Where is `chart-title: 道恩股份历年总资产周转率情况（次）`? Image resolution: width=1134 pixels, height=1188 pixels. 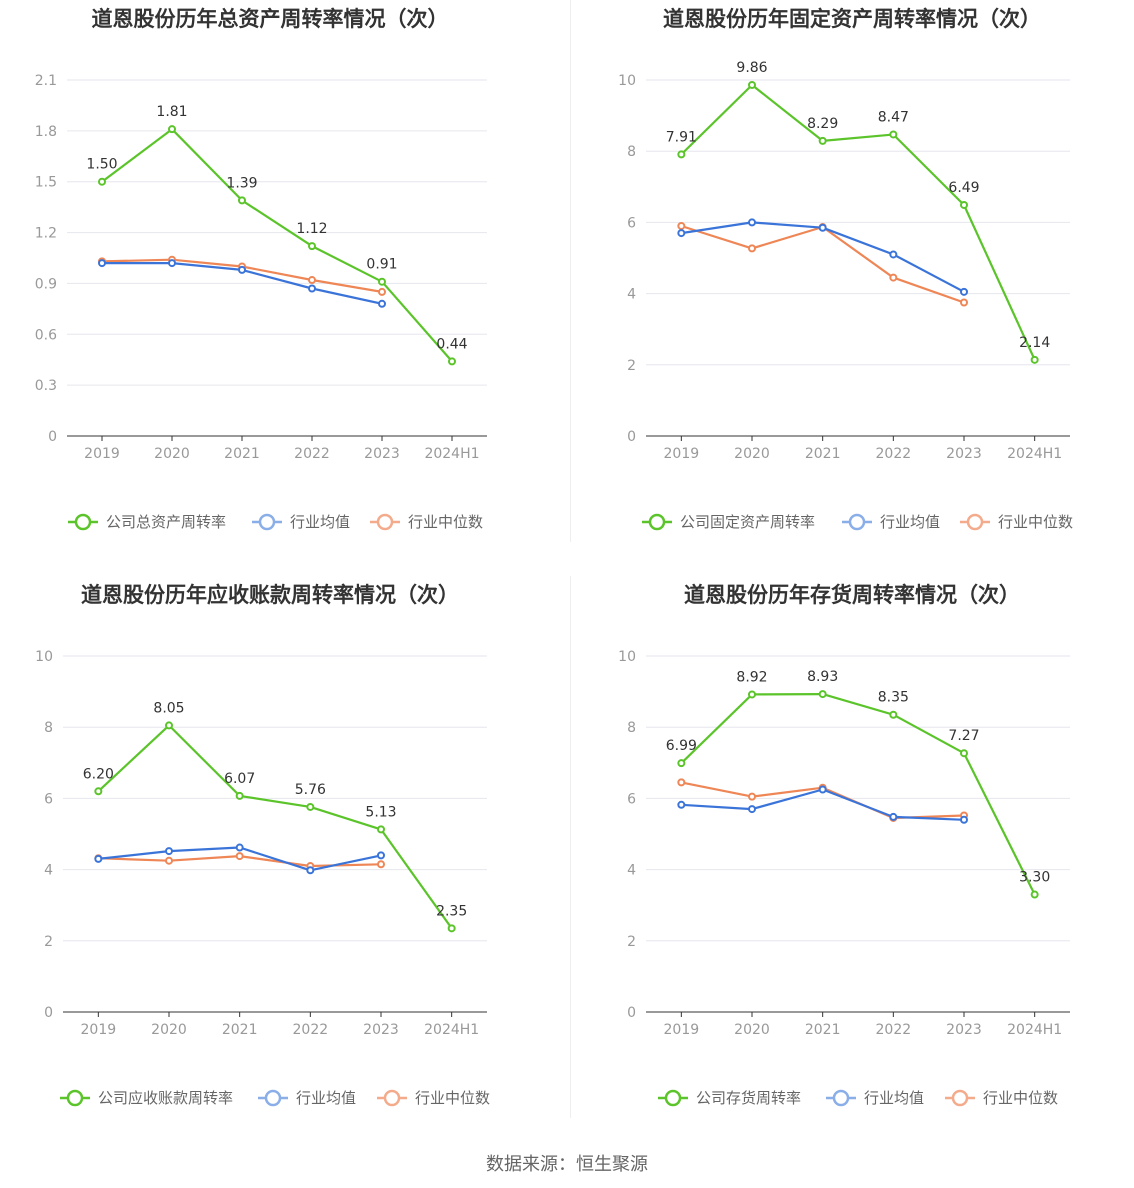
chart-title: 道恩股份历年总资产周转率情况（次） is located at coordinates (270, 19).